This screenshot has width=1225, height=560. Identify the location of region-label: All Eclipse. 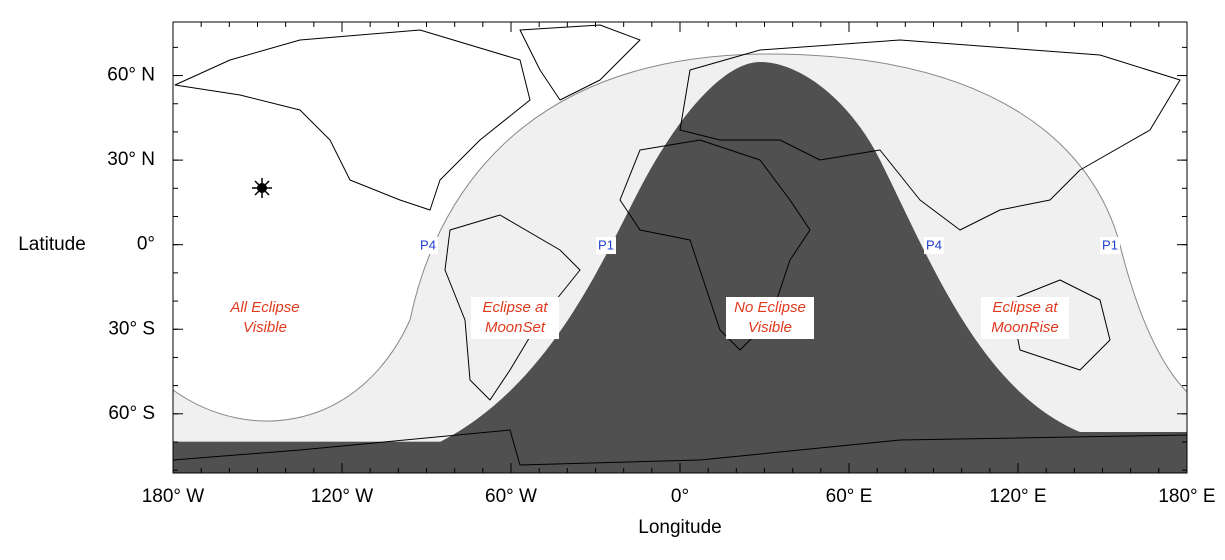
(264, 307).